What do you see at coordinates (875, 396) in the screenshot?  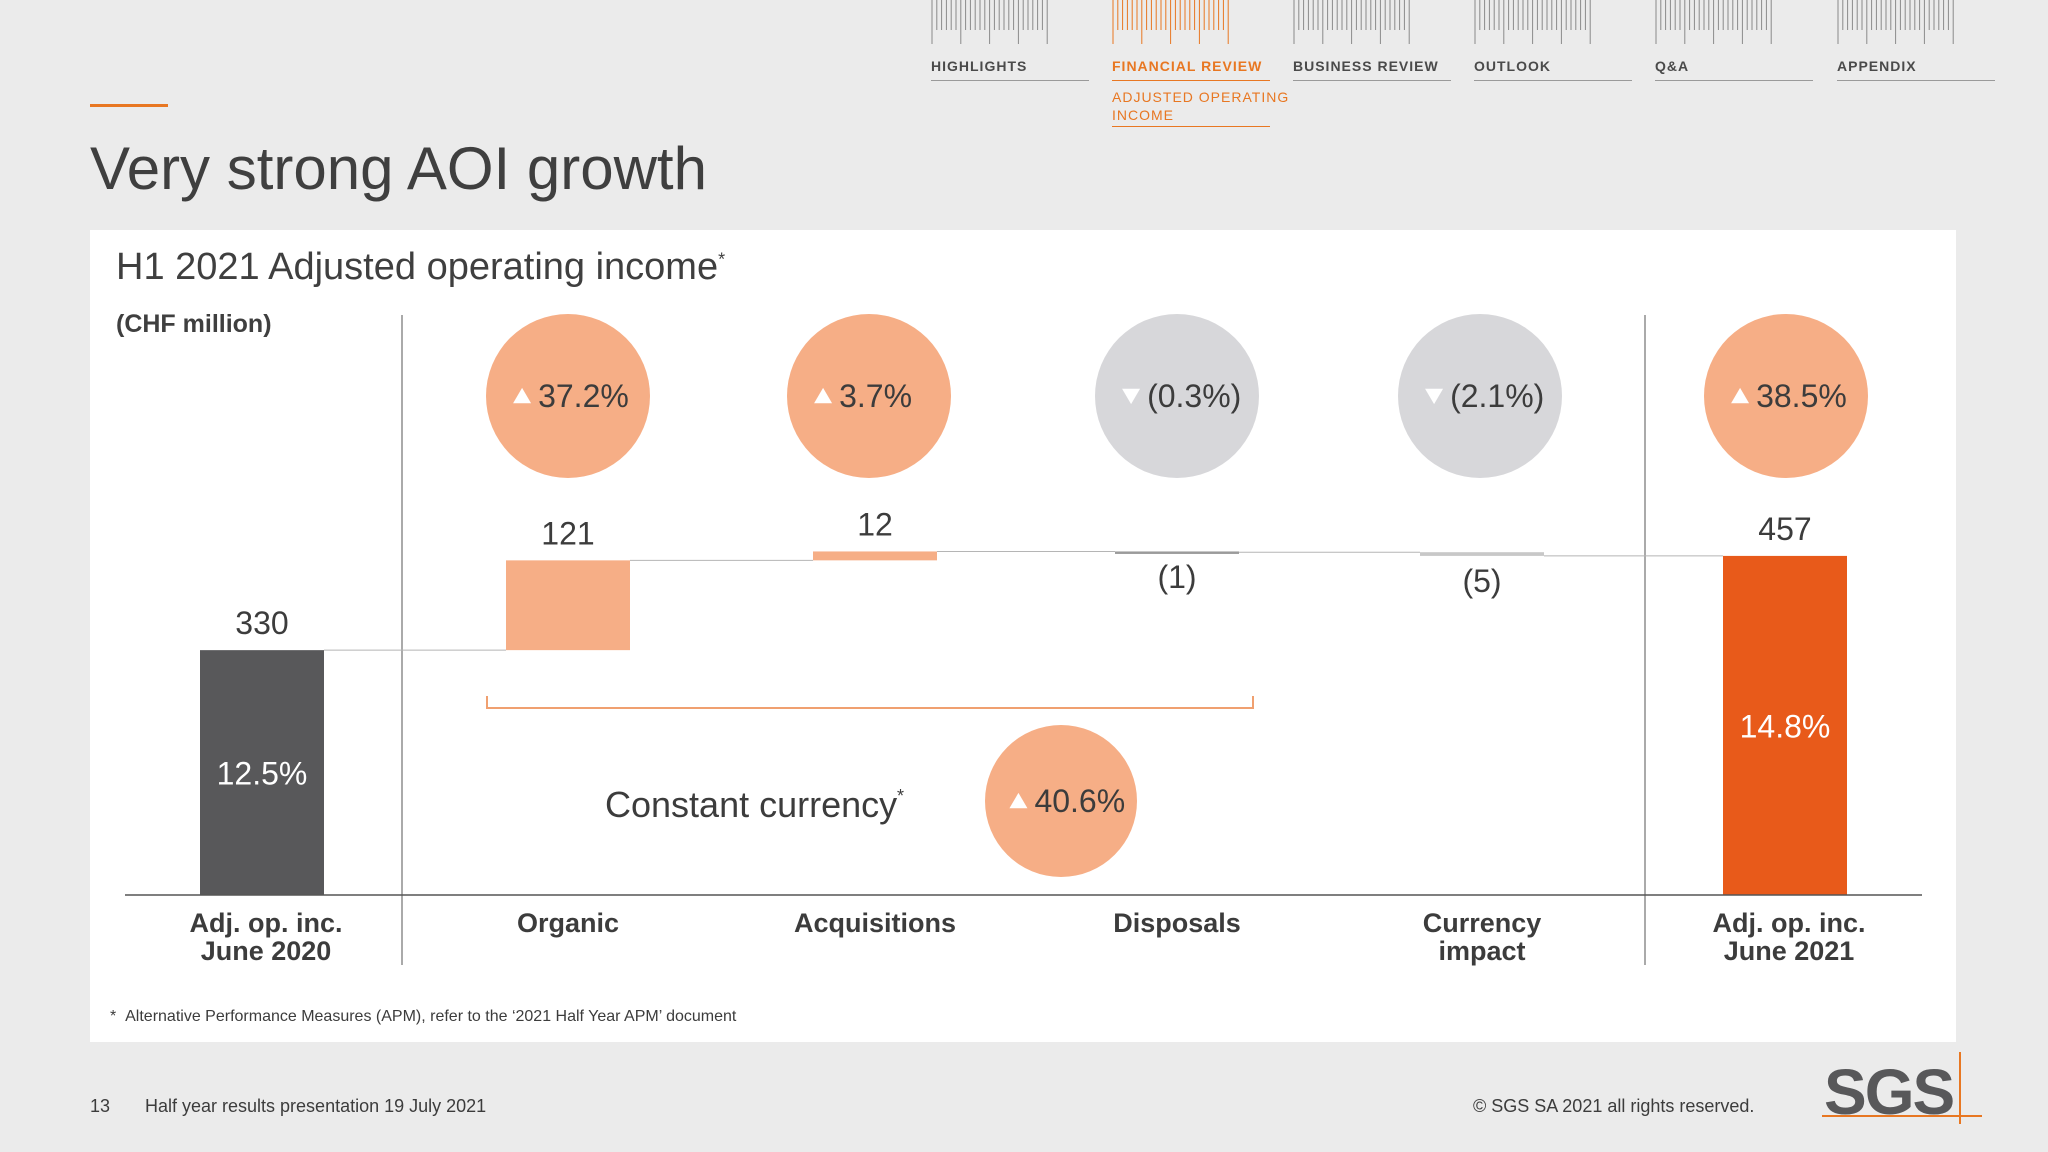 I see `growth-2-growth-label: 3.7%` at bounding box center [875, 396].